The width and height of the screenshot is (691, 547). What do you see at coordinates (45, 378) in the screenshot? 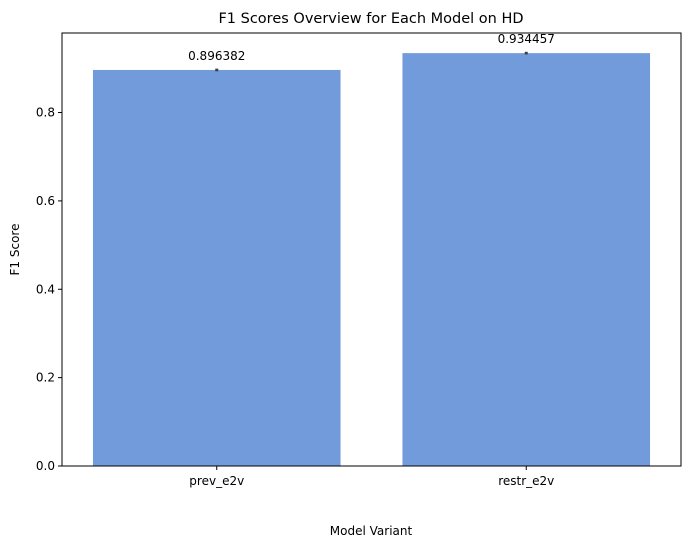
I see `y-tick-label: 0.2` at bounding box center [45, 378].